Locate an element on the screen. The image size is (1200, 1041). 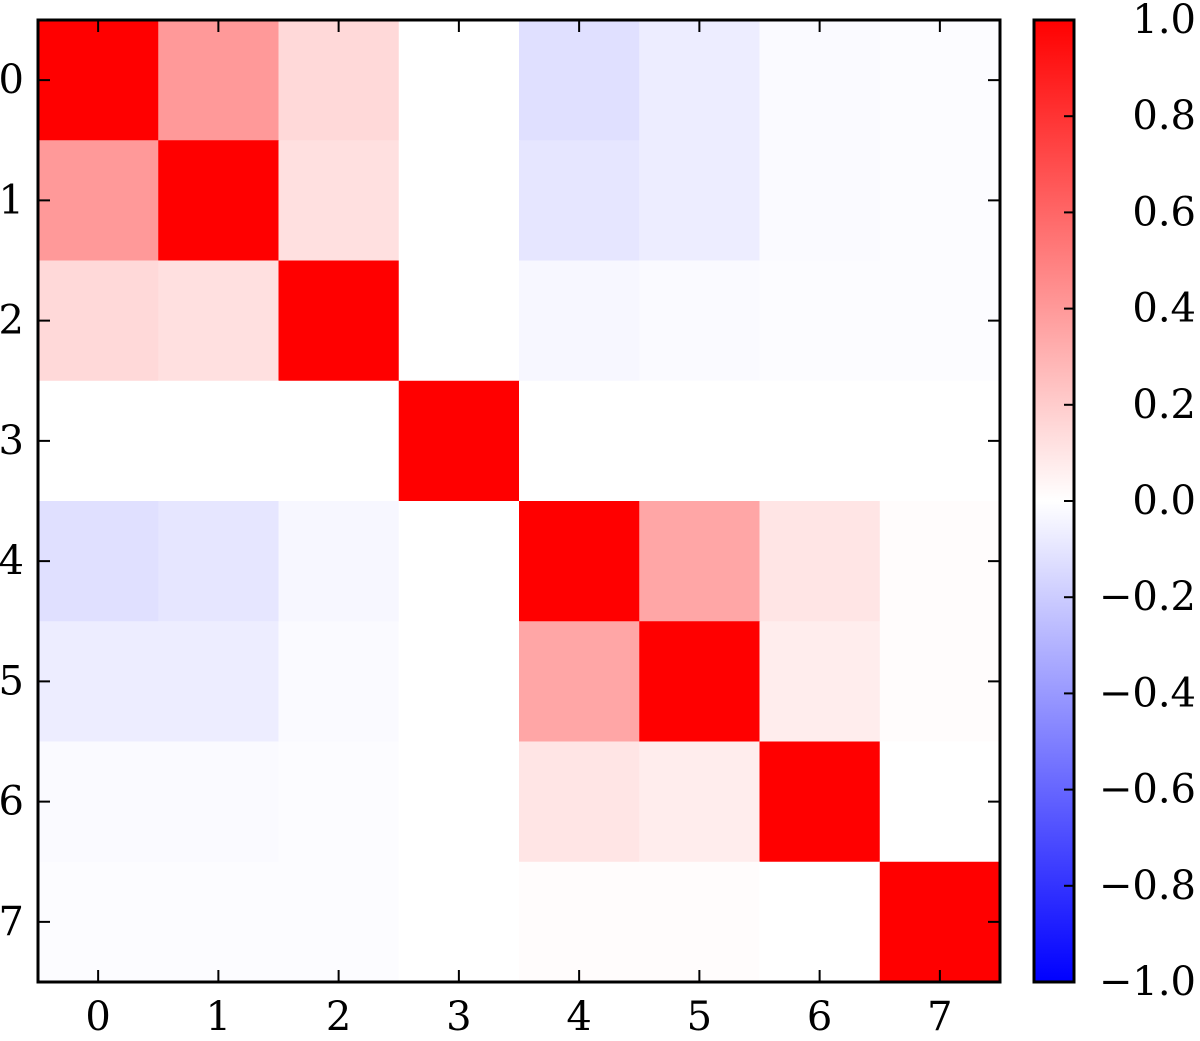
heatmap-cell-r4-c2 is located at coordinates (339, 561).